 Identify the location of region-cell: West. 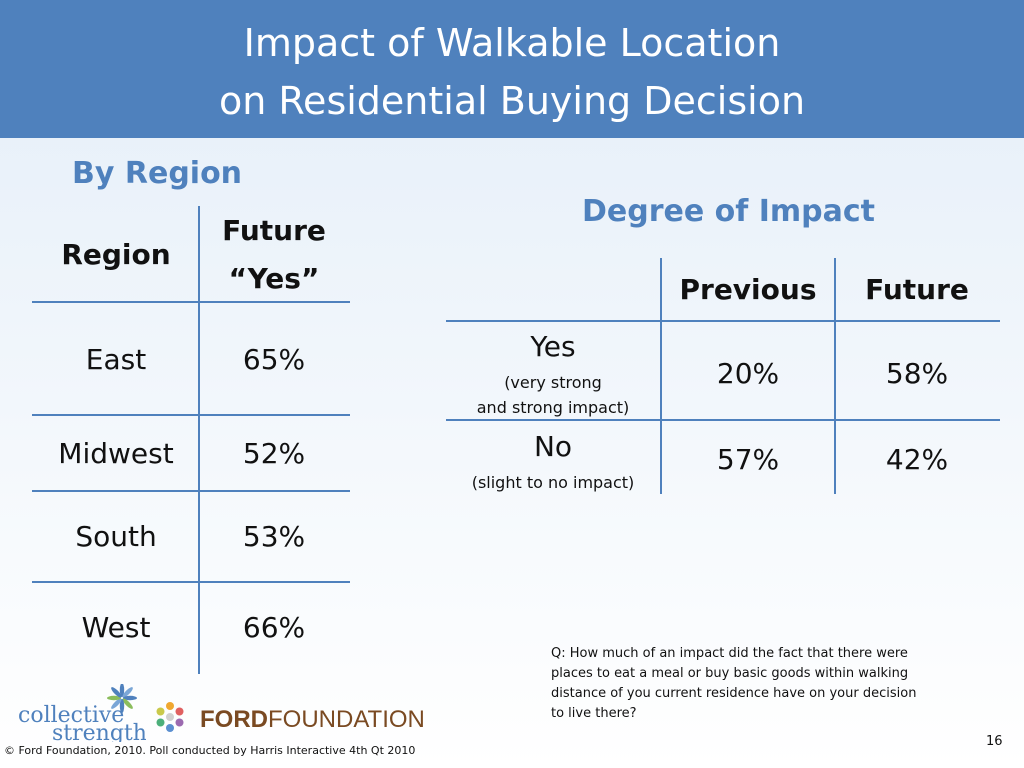
(116, 627).